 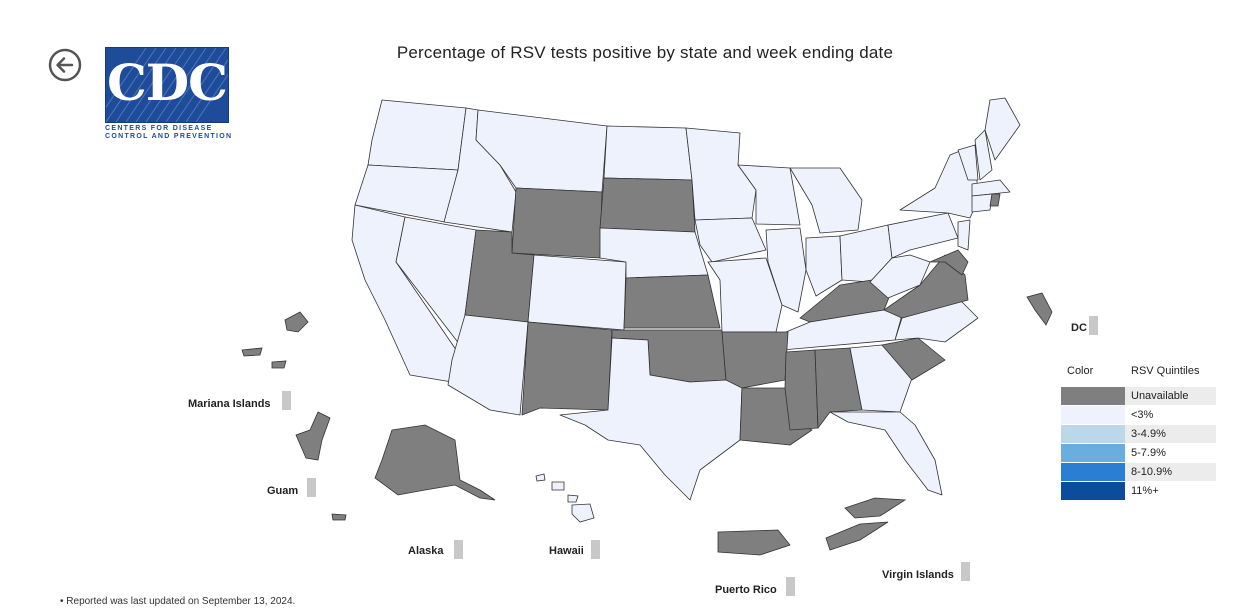 What do you see at coordinates (1039, 309) in the screenshot?
I see `dc-shape` at bounding box center [1039, 309].